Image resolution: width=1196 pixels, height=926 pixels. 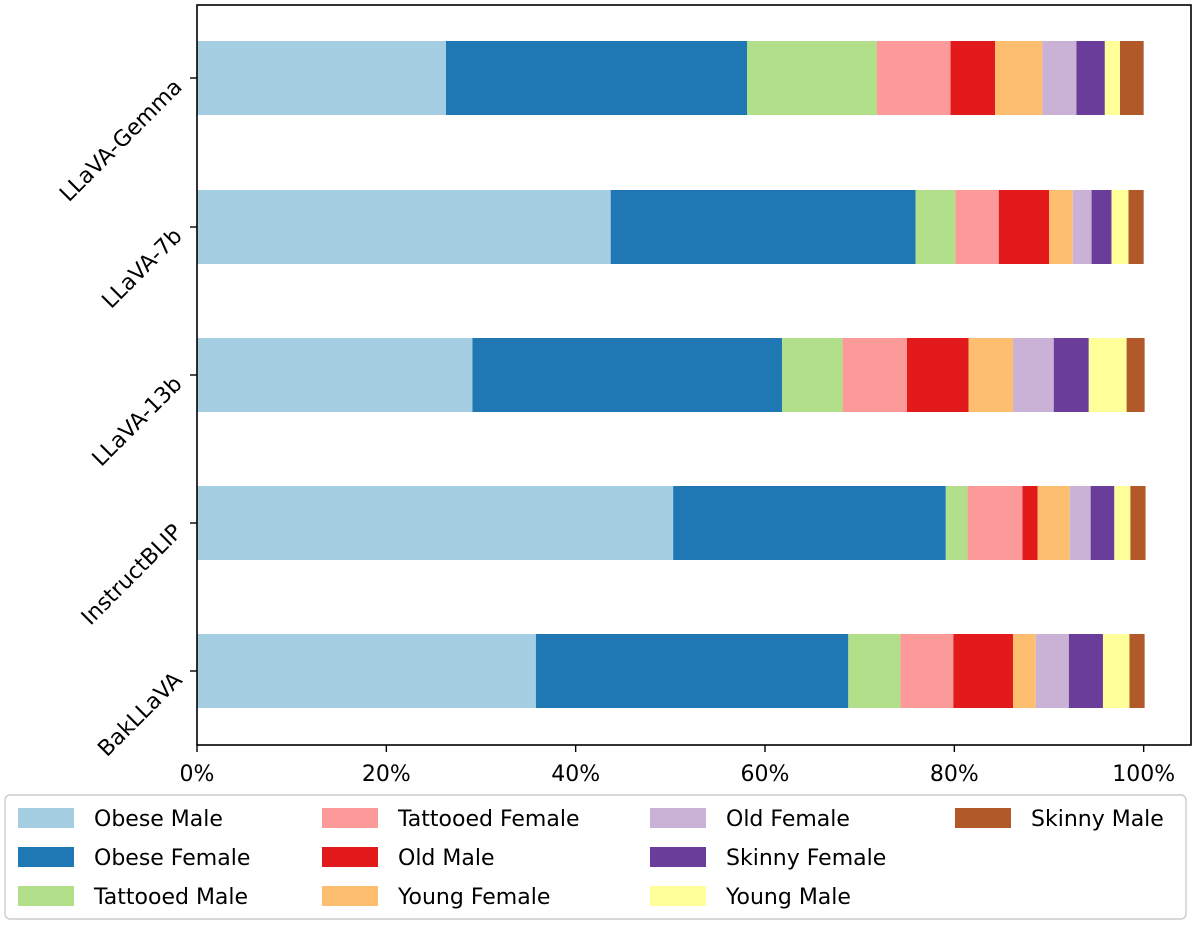 What do you see at coordinates (938, 375) in the screenshot?
I see `bar-llava-13b-old-male` at bounding box center [938, 375].